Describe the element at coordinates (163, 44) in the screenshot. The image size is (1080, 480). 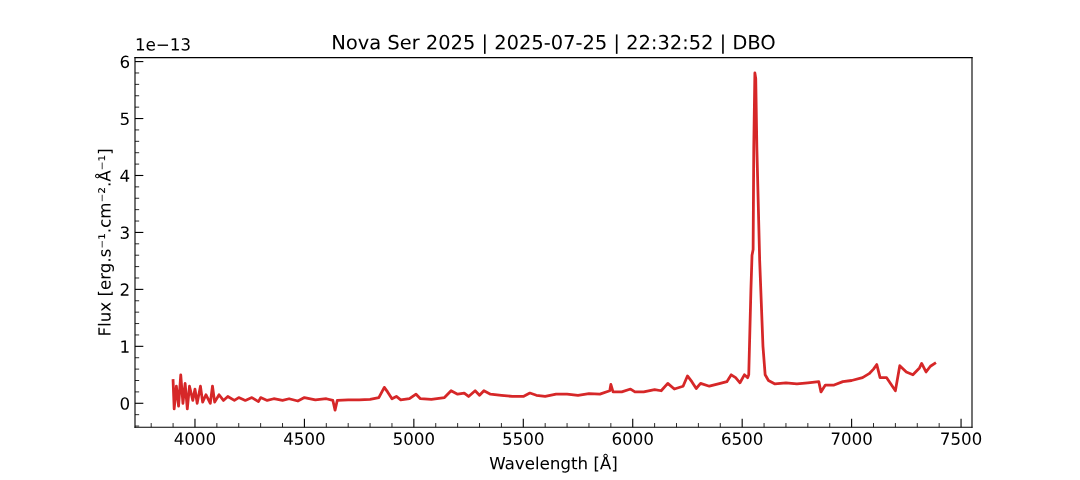
I see `text: 1e−13` at that location.